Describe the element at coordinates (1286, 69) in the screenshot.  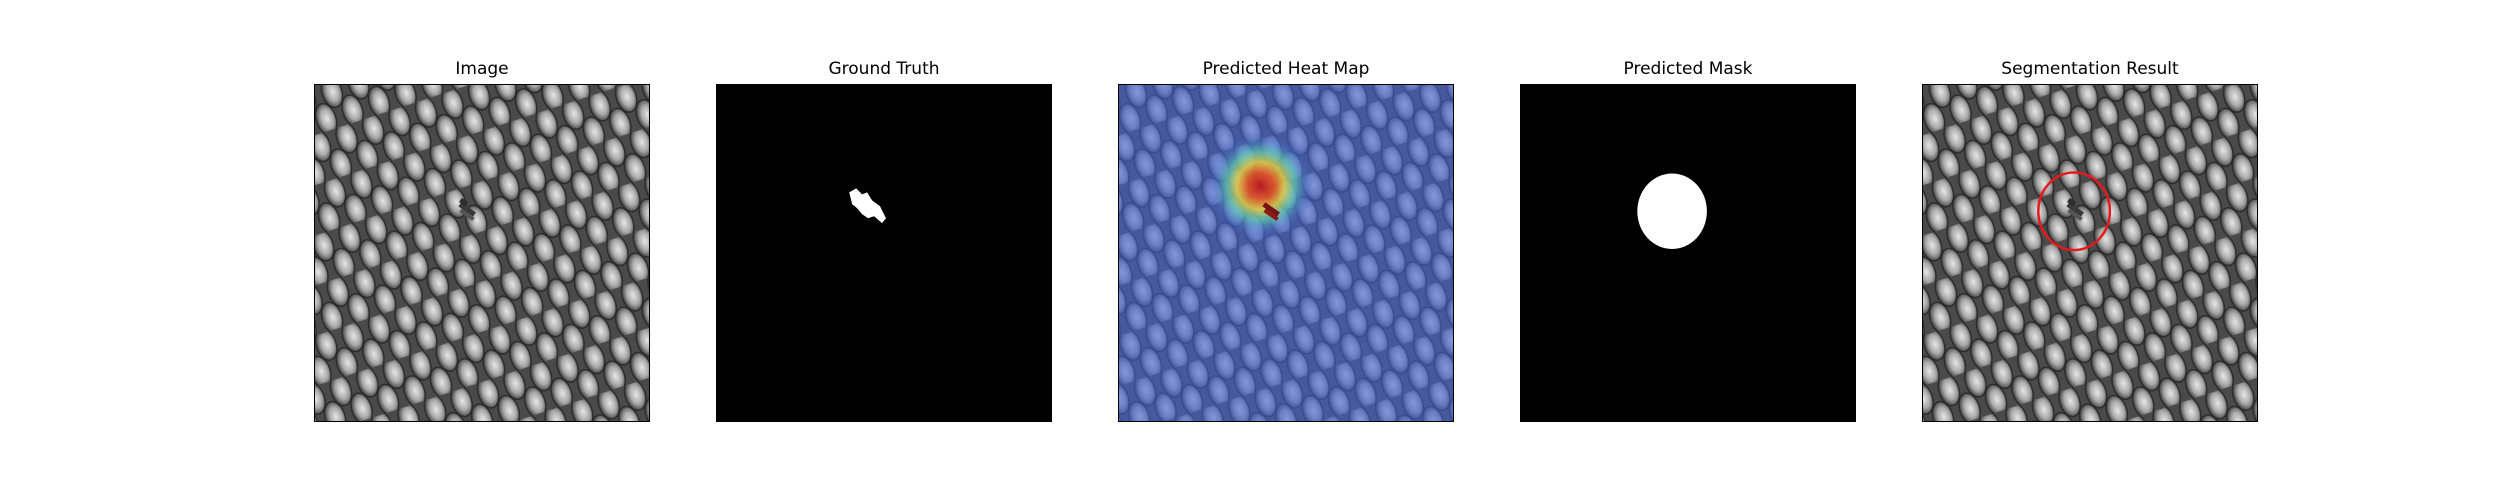
I see `panel-title: Predicted Heat Map` at that location.